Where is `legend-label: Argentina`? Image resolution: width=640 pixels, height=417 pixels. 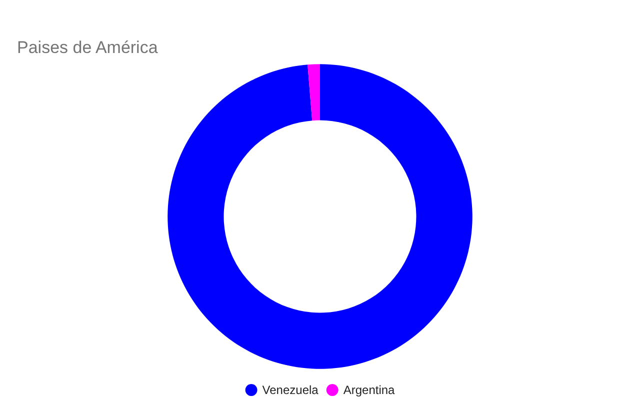 legend-label: Argentina is located at coordinates (369, 390).